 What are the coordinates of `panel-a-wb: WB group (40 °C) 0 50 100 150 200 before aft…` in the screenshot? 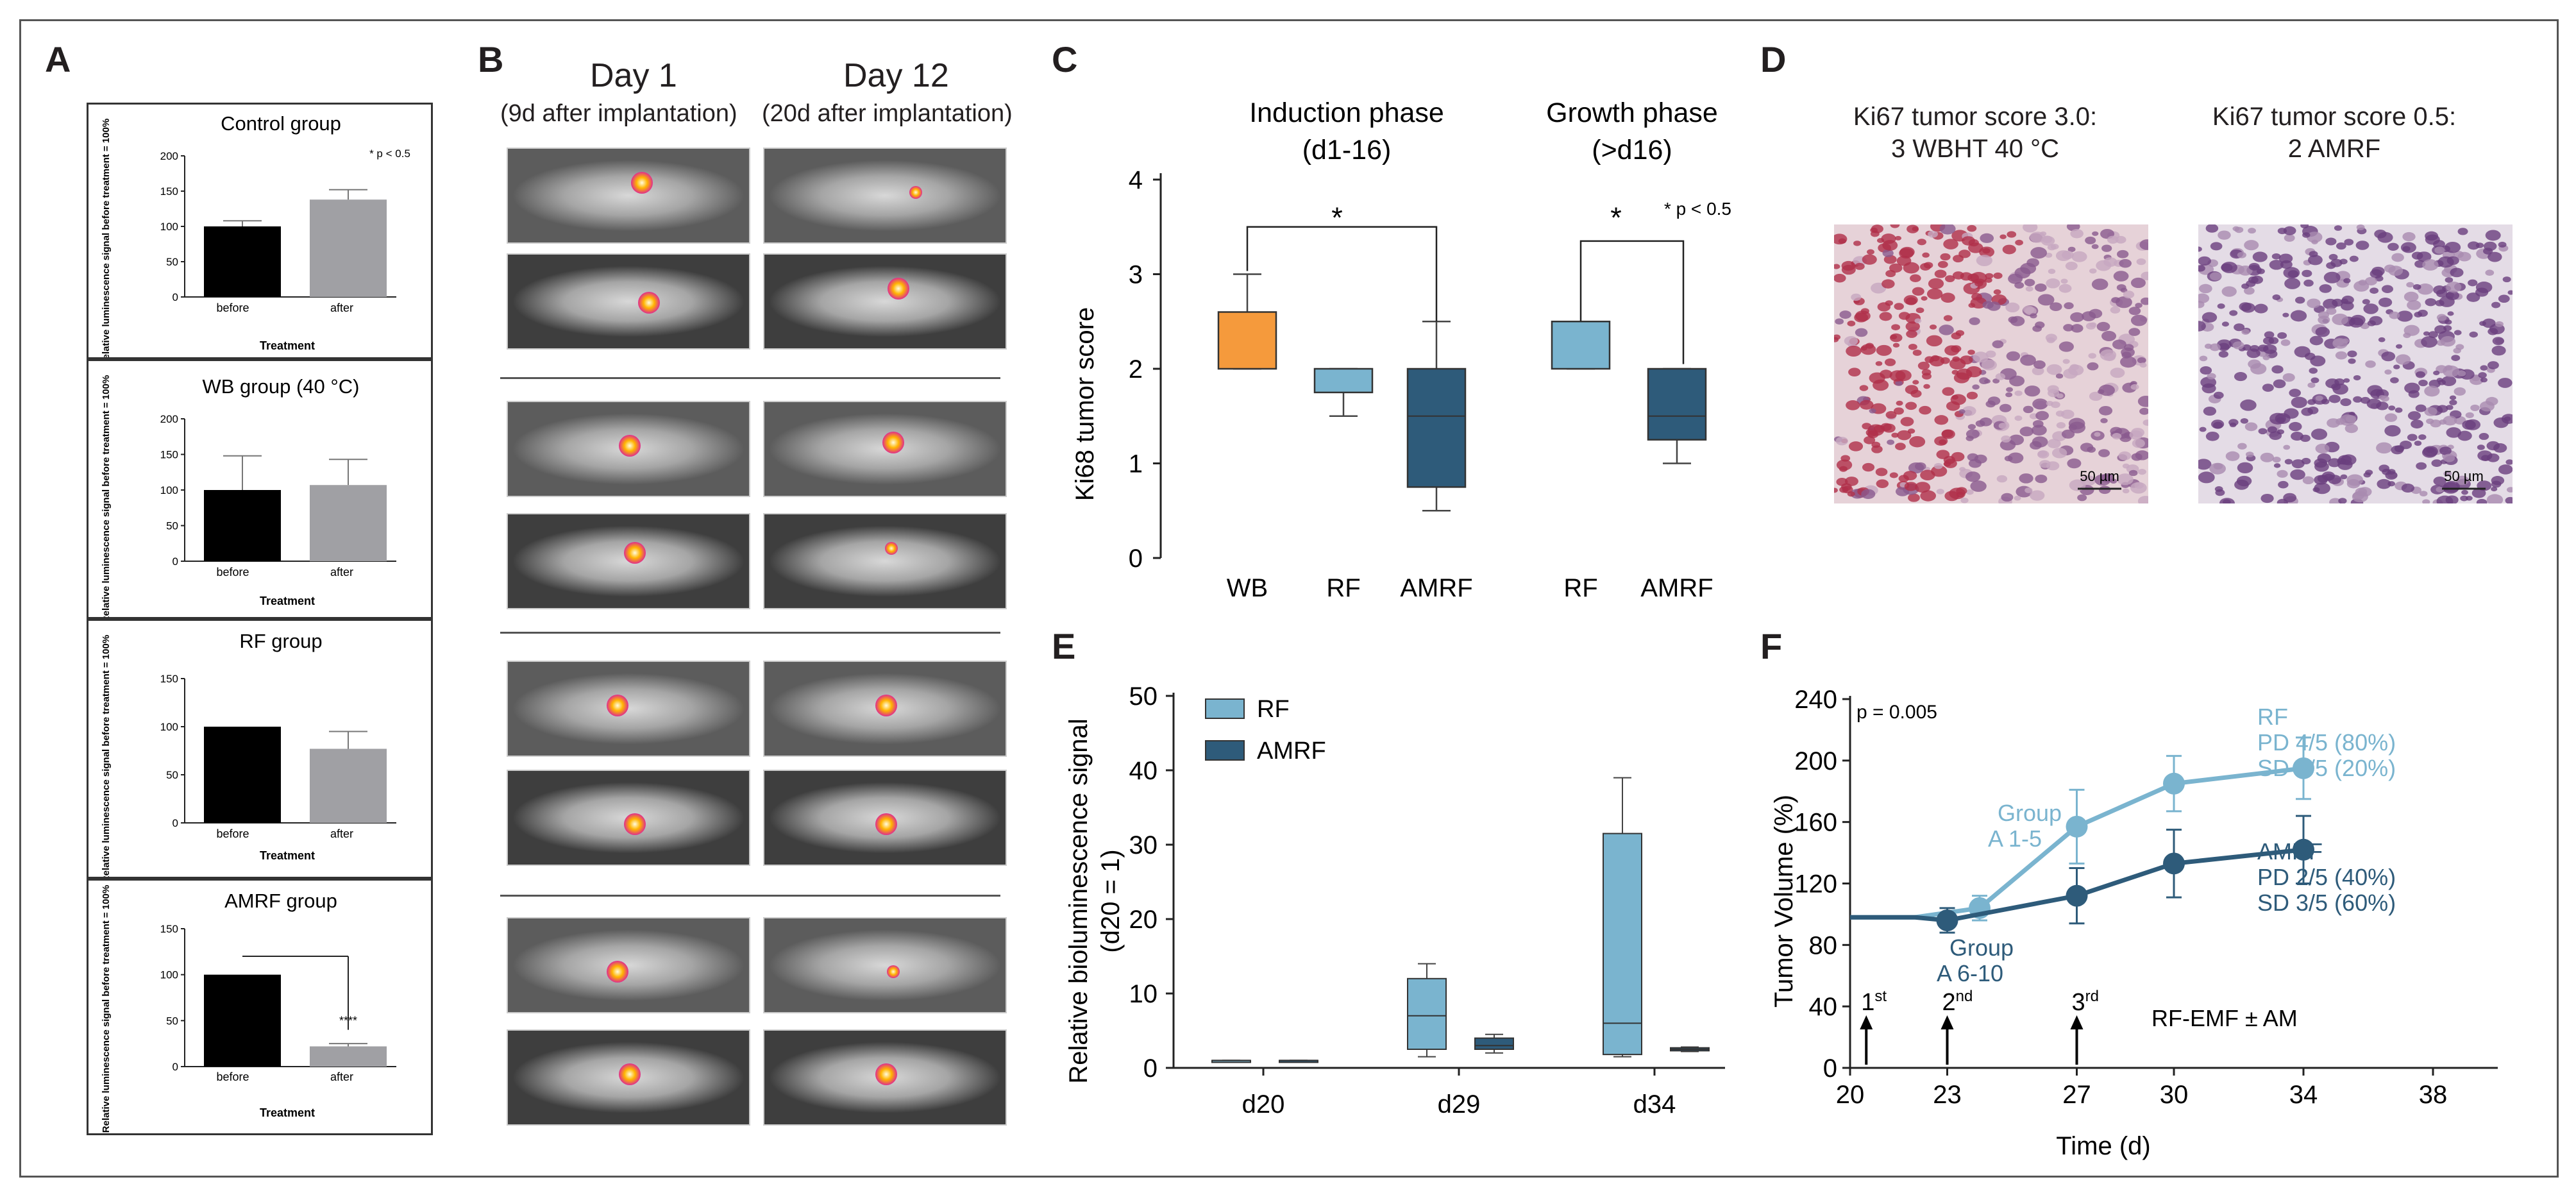 It's located at (260, 491).